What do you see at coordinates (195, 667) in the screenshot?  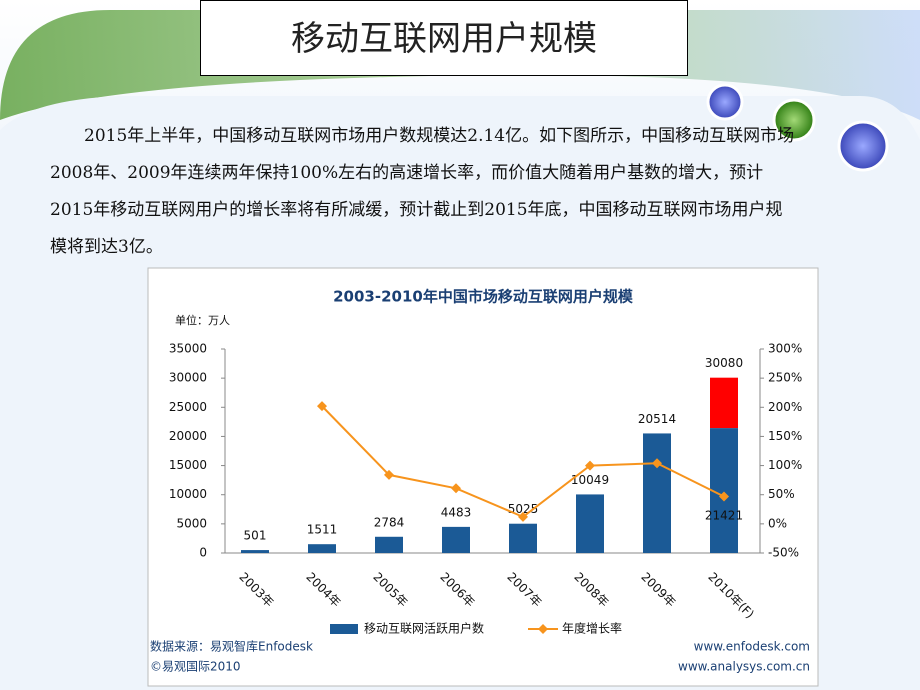 I see `copyright: ©易观国际2010` at bounding box center [195, 667].